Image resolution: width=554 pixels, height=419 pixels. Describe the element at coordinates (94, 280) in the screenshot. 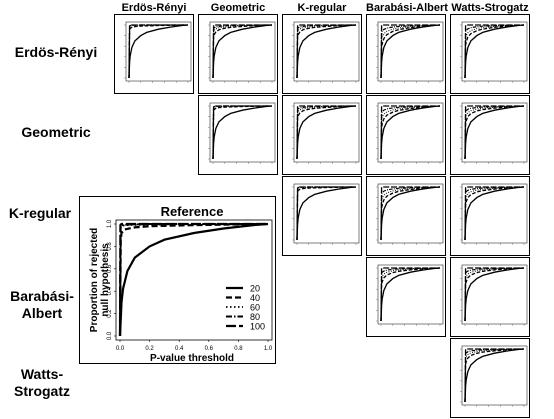

I see `reference-ylabel-line-1: Proportion of rejected` at that location.